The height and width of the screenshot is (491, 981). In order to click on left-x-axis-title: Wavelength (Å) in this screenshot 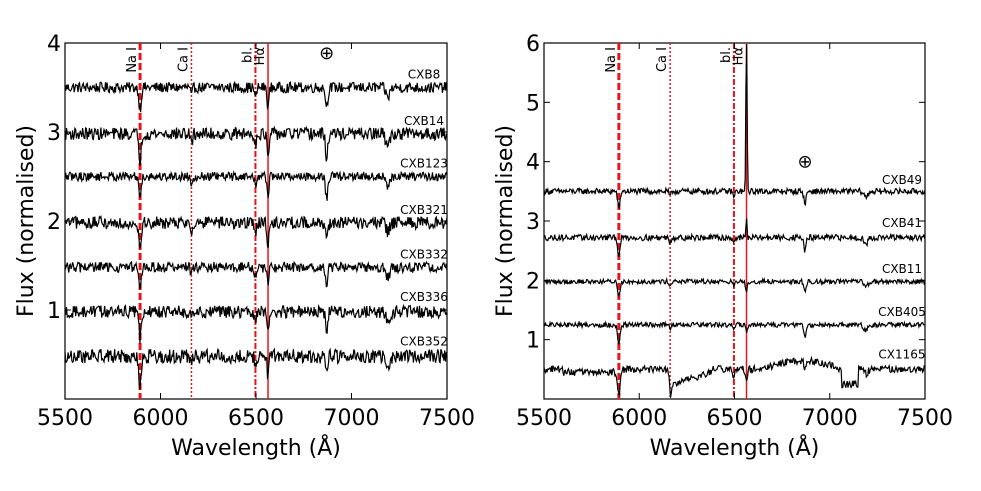, I will do `click(256, 447)`.